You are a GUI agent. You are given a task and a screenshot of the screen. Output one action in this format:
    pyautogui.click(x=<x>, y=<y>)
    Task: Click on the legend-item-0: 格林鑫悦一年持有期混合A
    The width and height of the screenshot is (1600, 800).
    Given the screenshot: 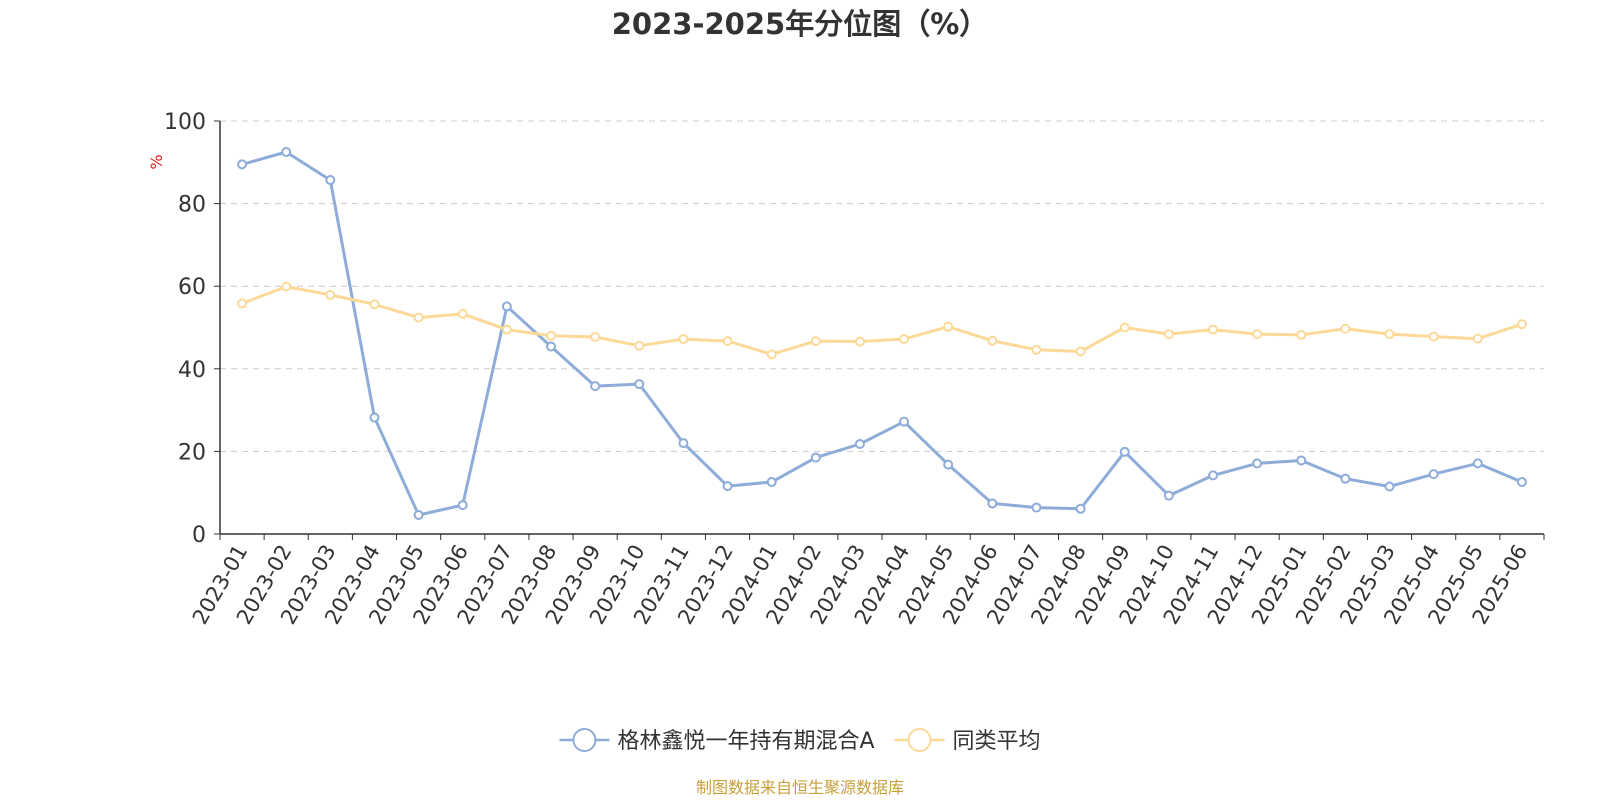 What is the action you would take?
    pyautogui.click(x=717, y=741)
    